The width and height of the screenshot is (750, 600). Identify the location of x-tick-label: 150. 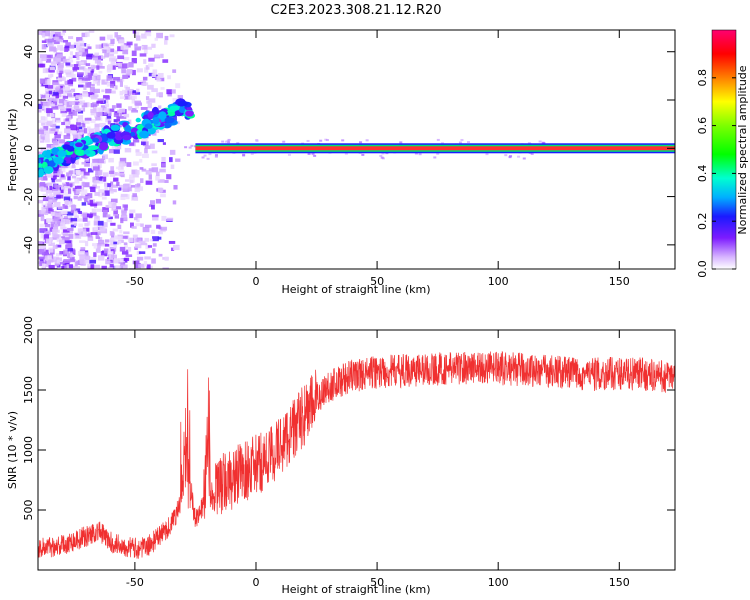
(619, 582).